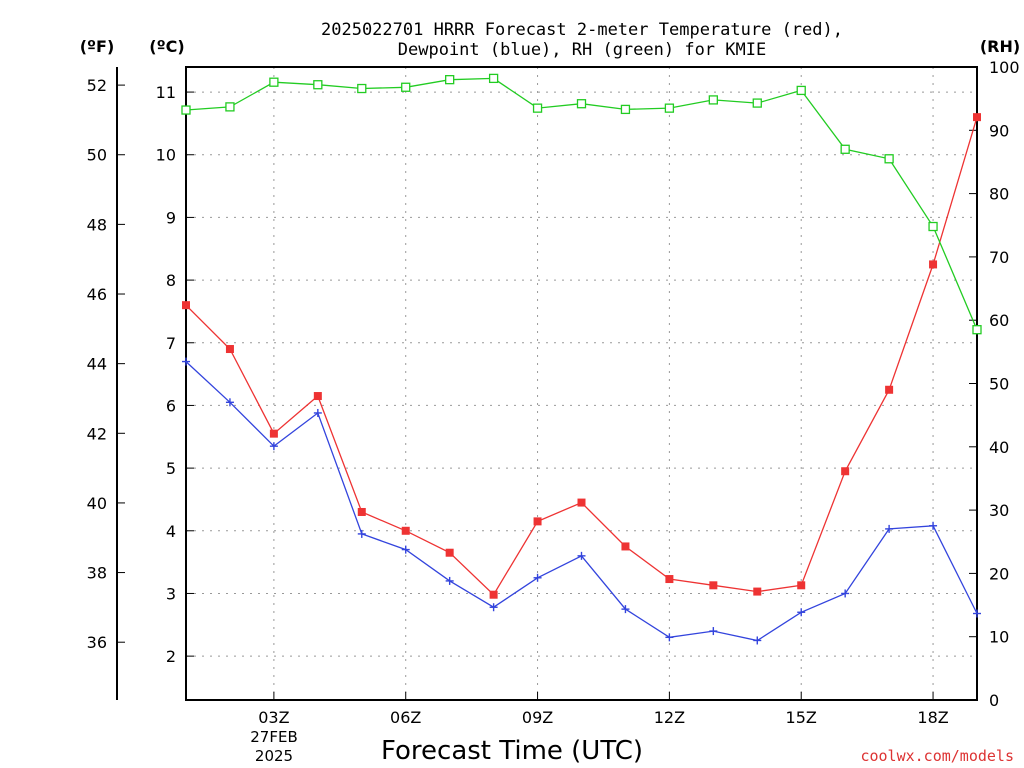 Image resolution: width=1024 pixels, height=768 pixels. Describe the element at coordinates (999, 510) in the screenshot. I see `rh-tick-label: 30` at that location.